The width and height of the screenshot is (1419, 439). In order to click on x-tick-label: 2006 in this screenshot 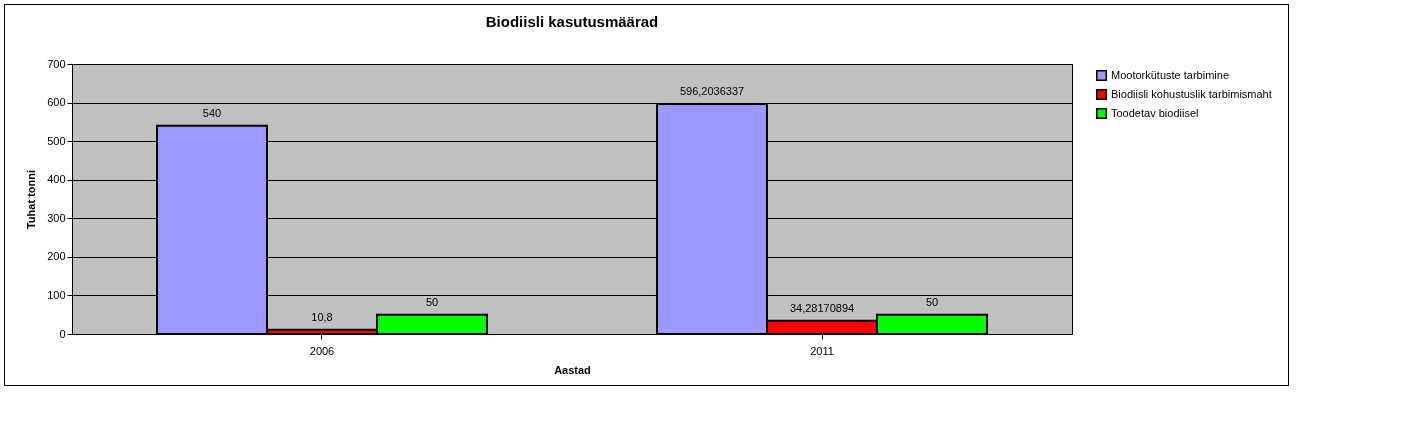, I will do `click(322, 350)`.